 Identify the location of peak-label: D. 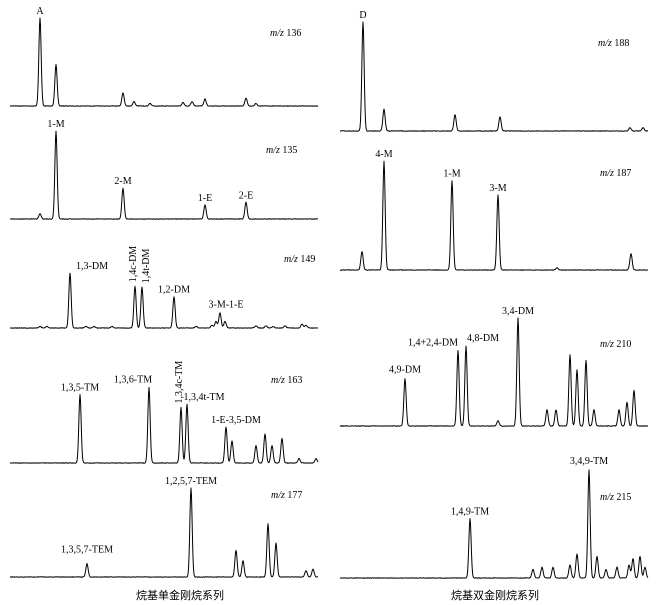
(362, 15).